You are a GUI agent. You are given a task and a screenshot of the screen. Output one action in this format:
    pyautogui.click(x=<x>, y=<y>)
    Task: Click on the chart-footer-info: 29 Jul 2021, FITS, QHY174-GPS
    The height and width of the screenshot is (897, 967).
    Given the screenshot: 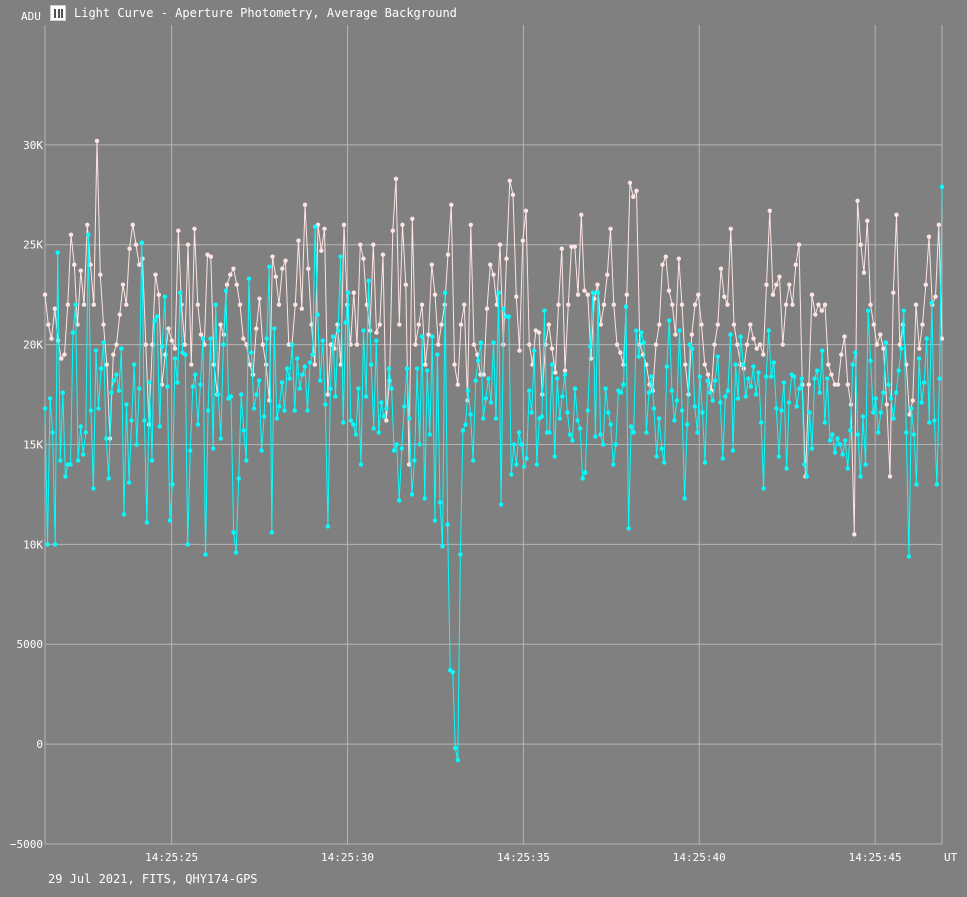 What is the action you would take?
    pyautogui.click(x=153, y=879)
    